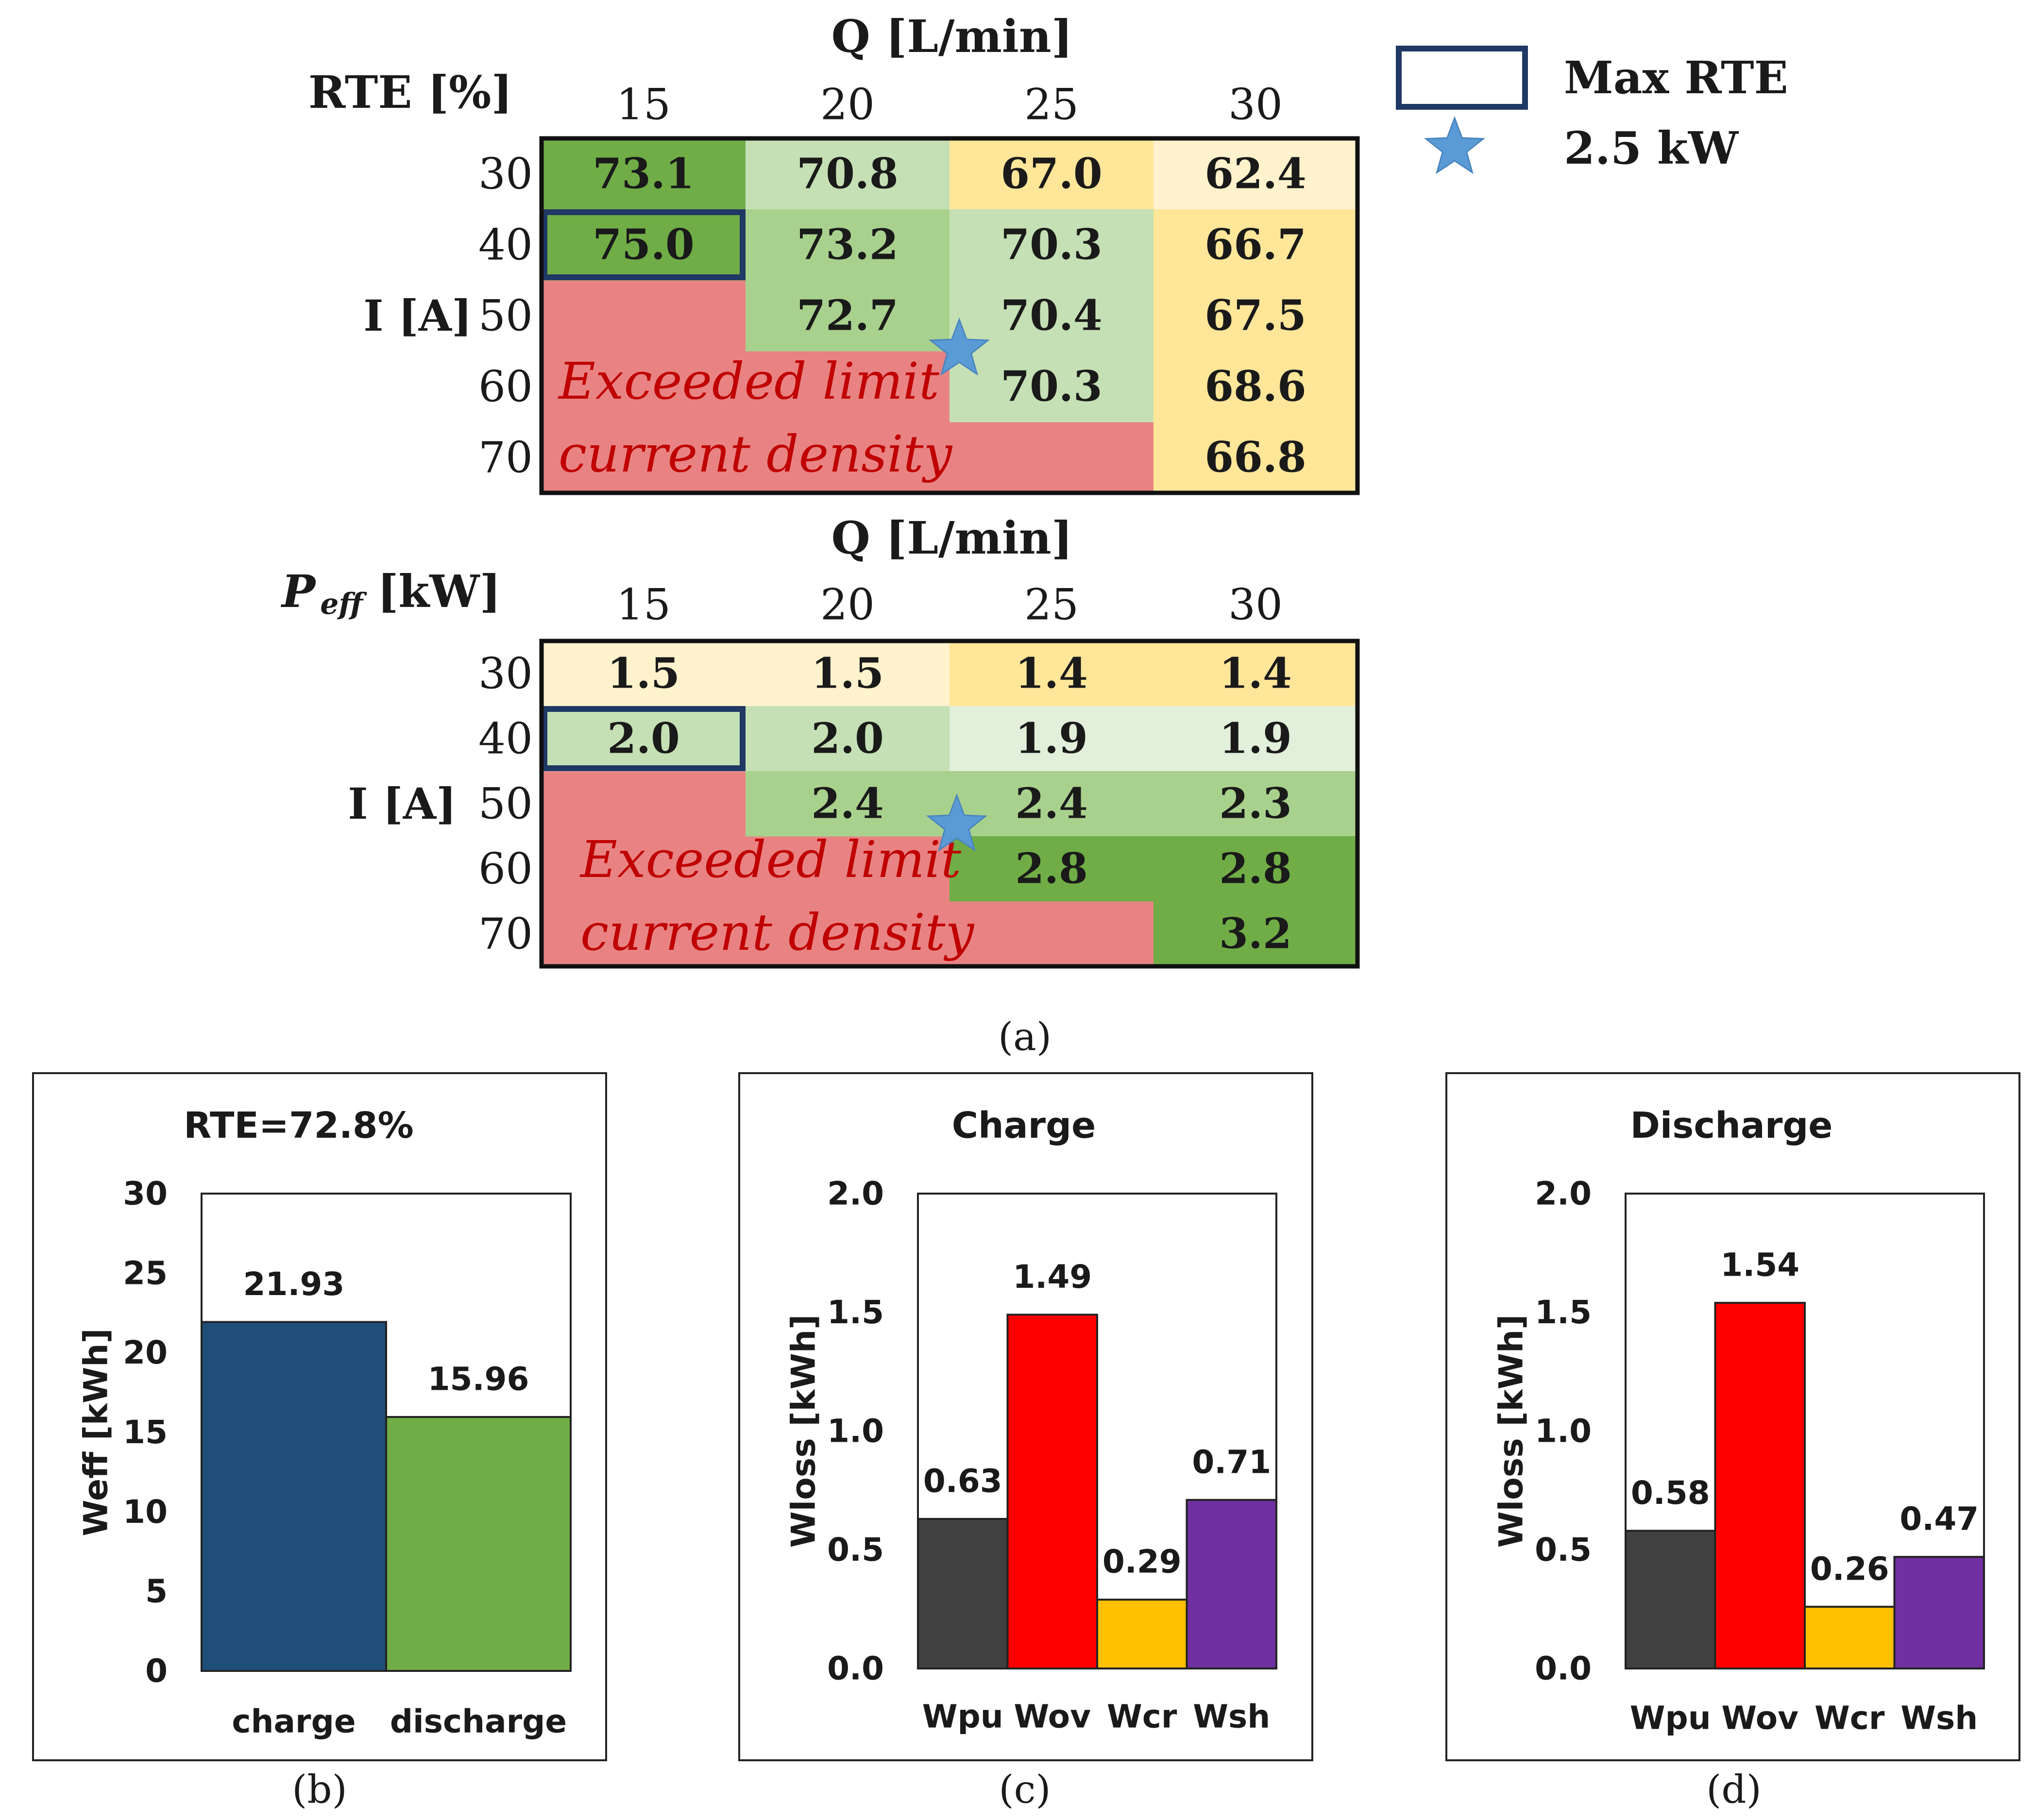  What do you see at coordinates (145, 1432) in the screenshot?
I see `y-tick-label: 15` at bounding box center [145, 1432].